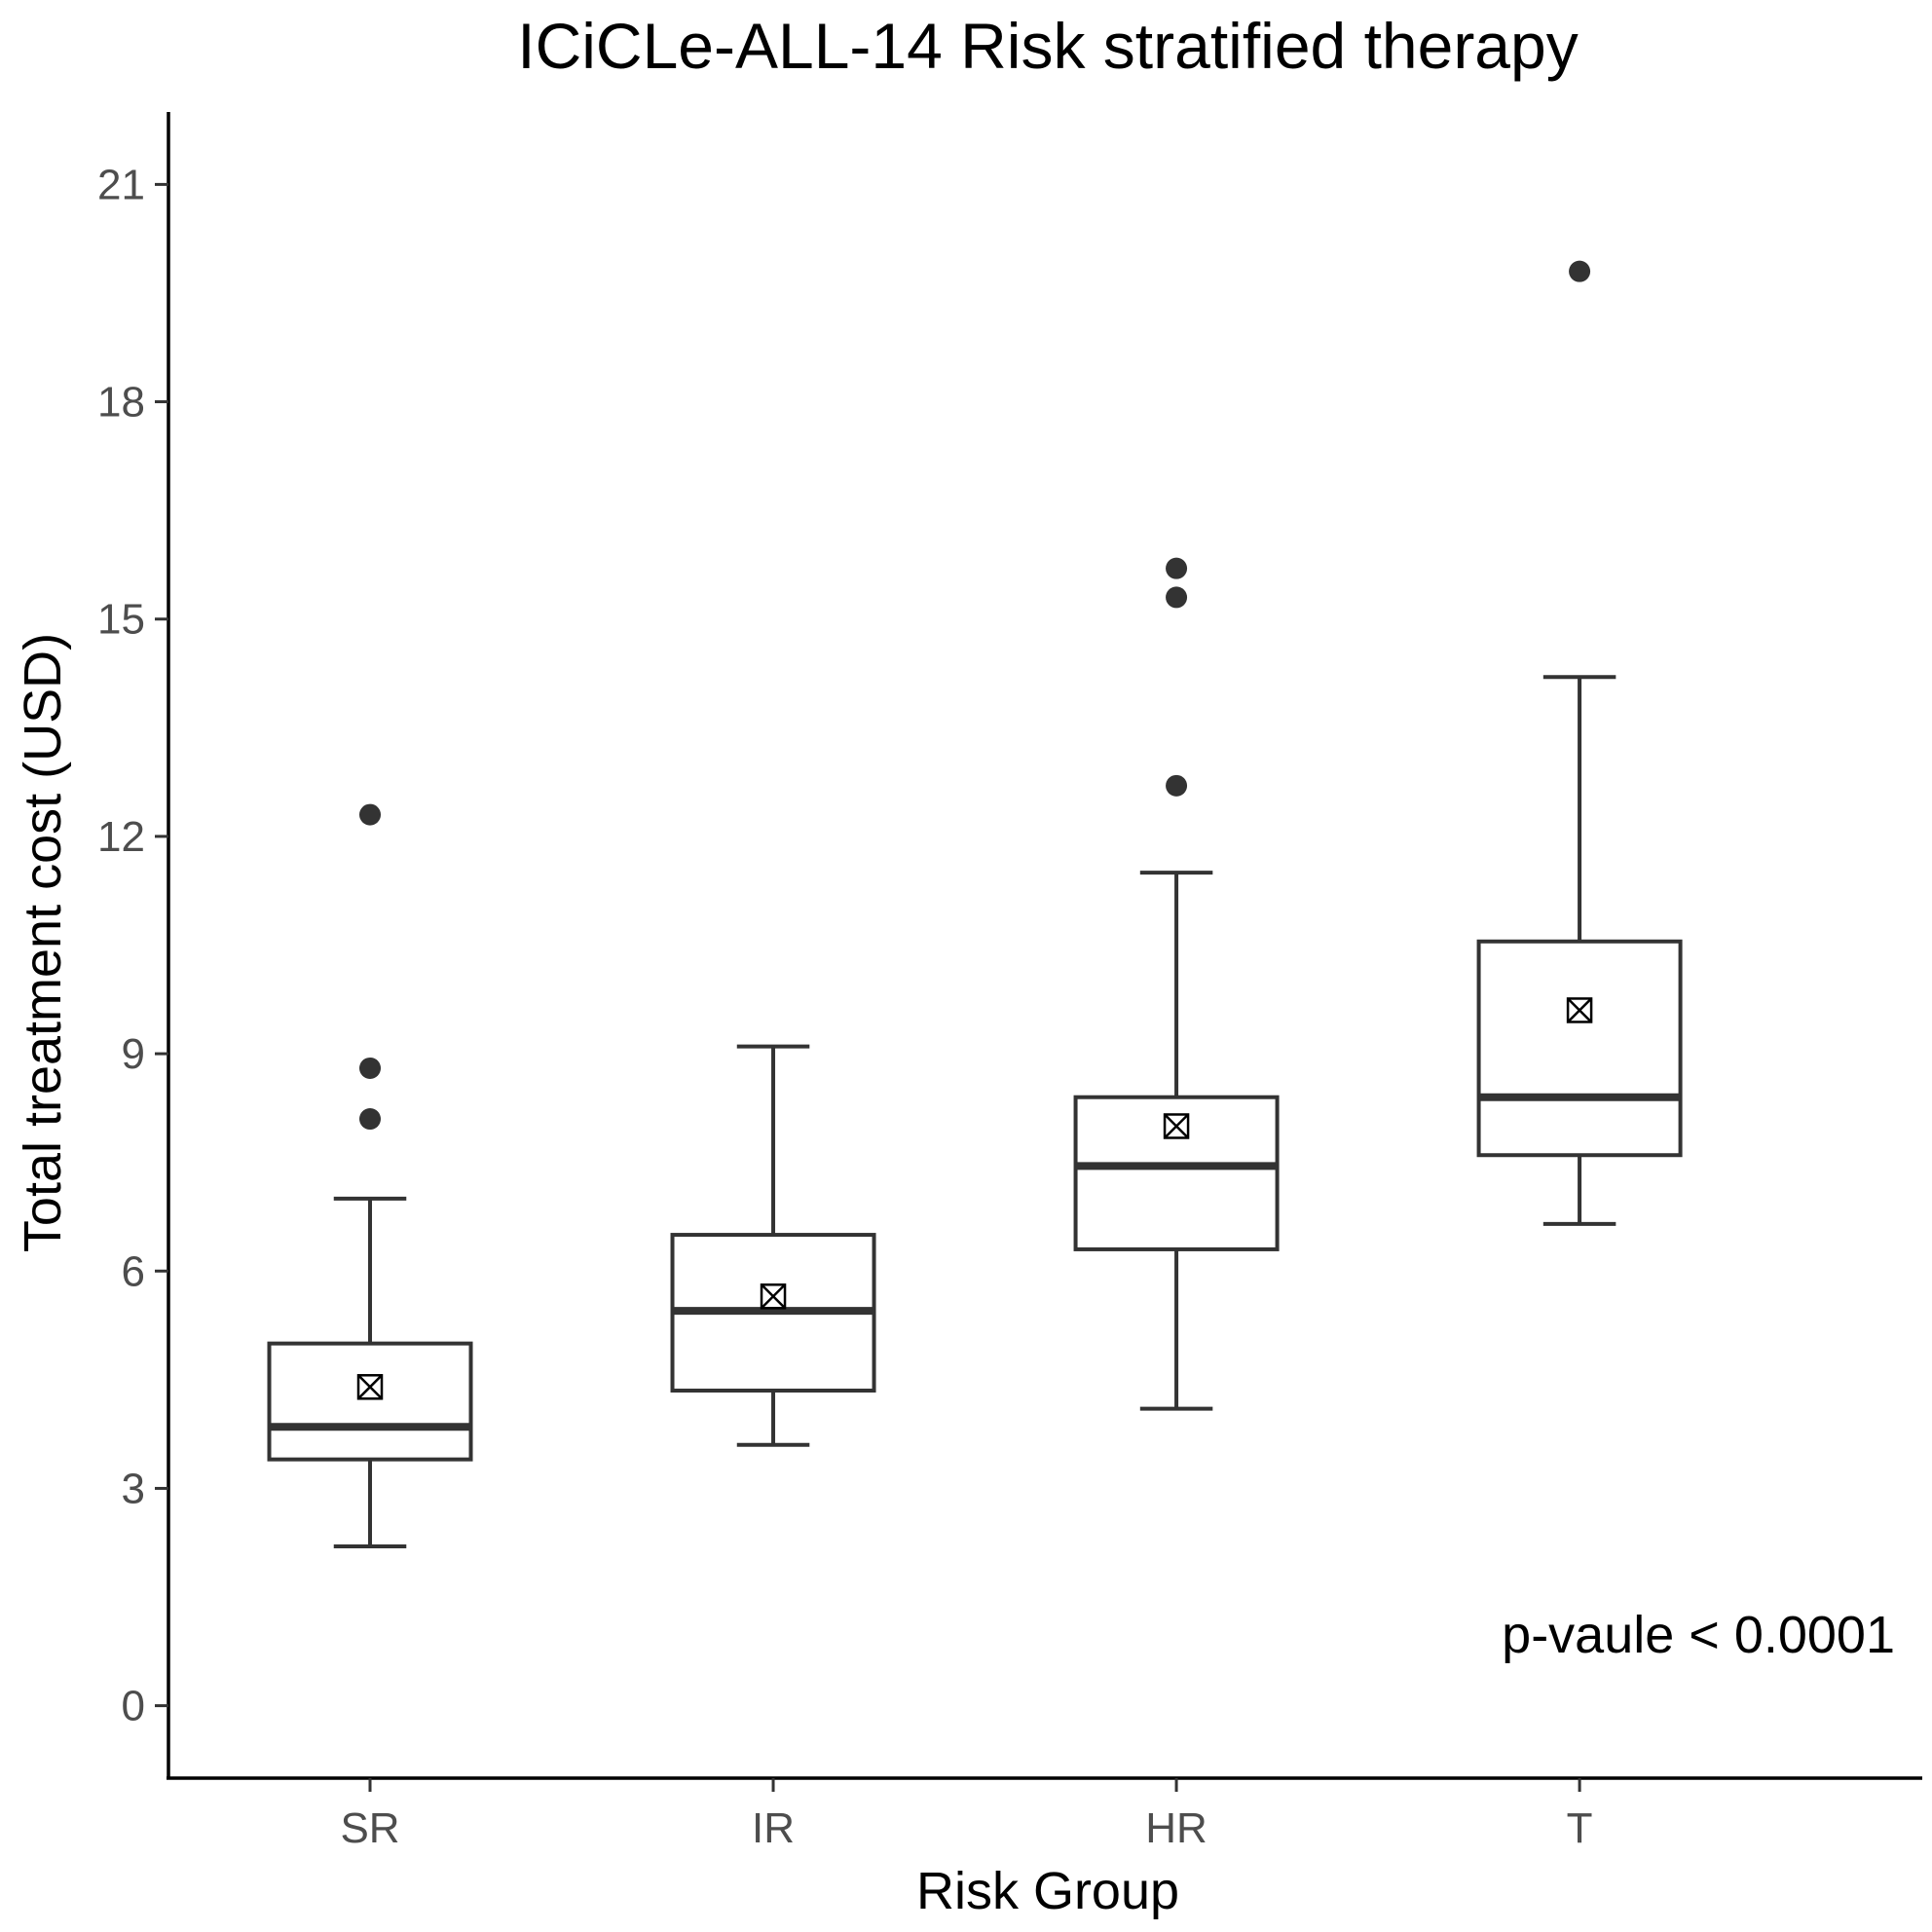  Describe the element at coordinates (133, 1706) in the screenshot. I see `y-tick-label: 0` at that location.